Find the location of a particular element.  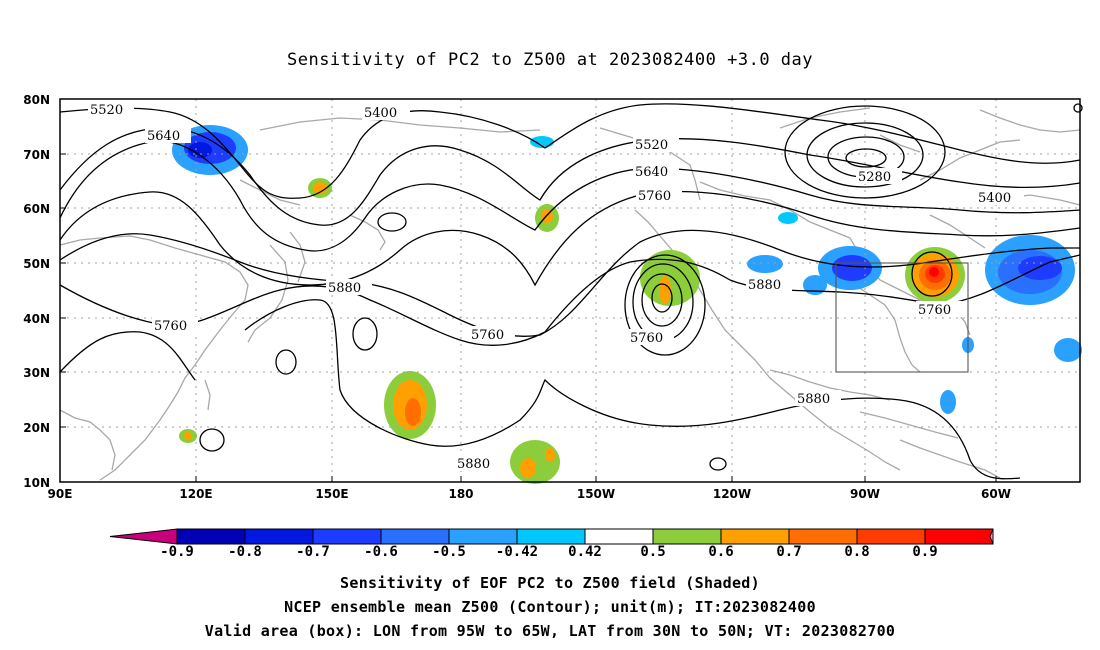

lon-tick-labels: 90E 120E 150E 180 150W 120W 90W 60W is located at coordinates (529, 494).